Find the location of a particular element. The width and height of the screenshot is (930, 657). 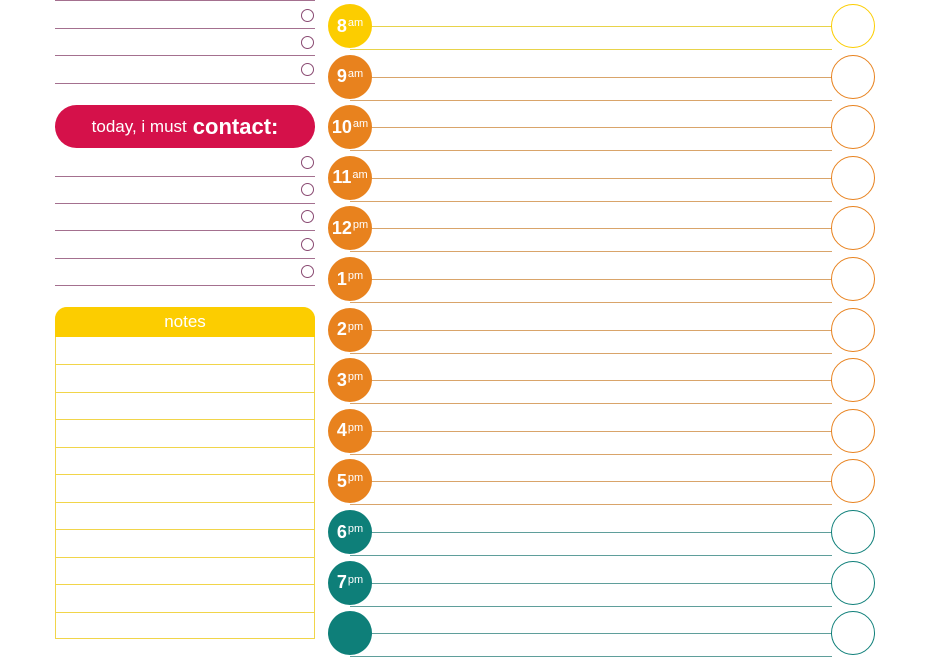

hour-badge is located at coordinates (350, 633).